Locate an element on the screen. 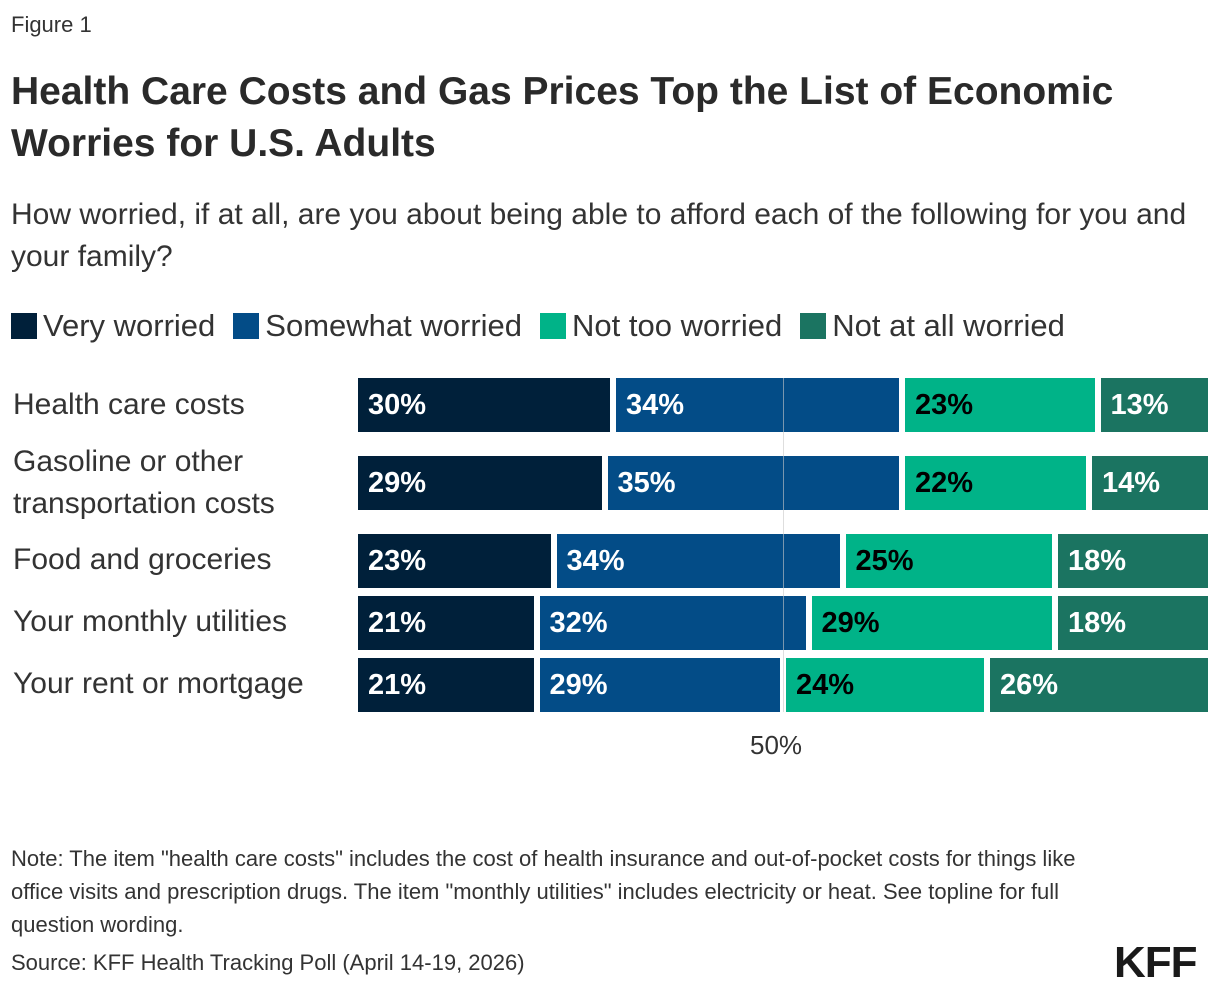  legend-label: Somewhat worried is located at coordinates (394, 325).